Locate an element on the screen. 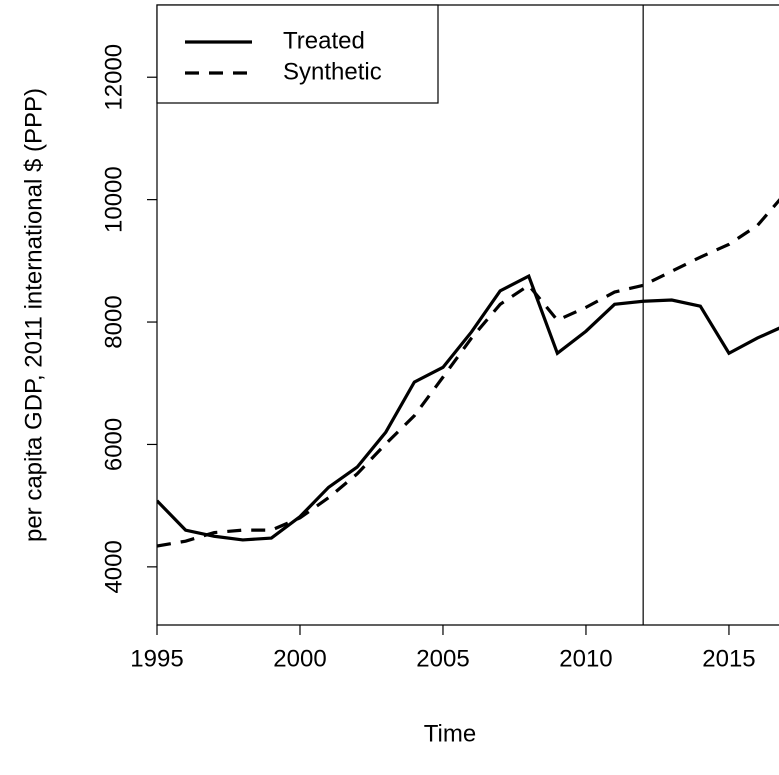 This screenshot has height=775, width=779. legend-label: Treated is located at coordinates (324, 40).